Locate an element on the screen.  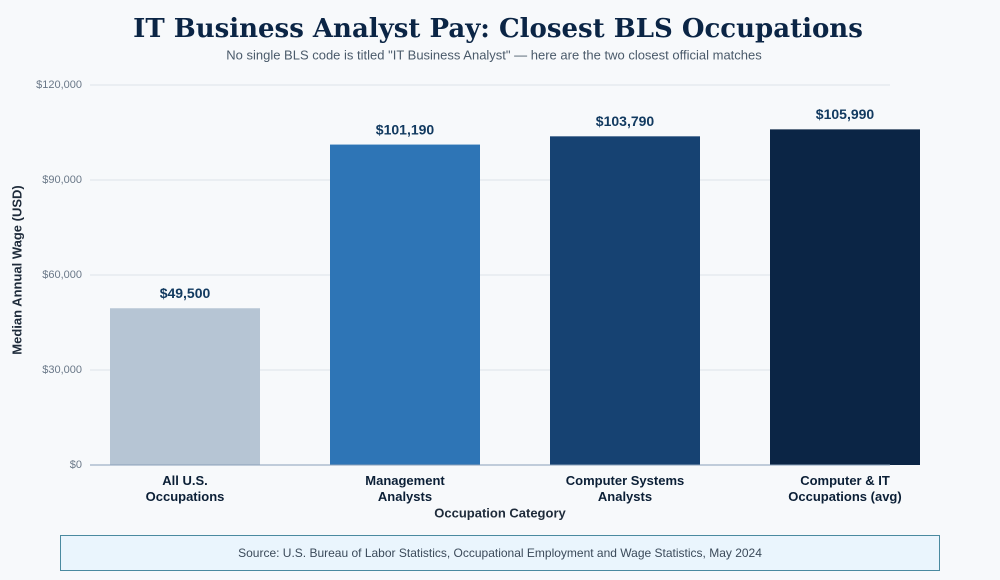
y-tick-label: $0 is located at coordinates (76, 465).